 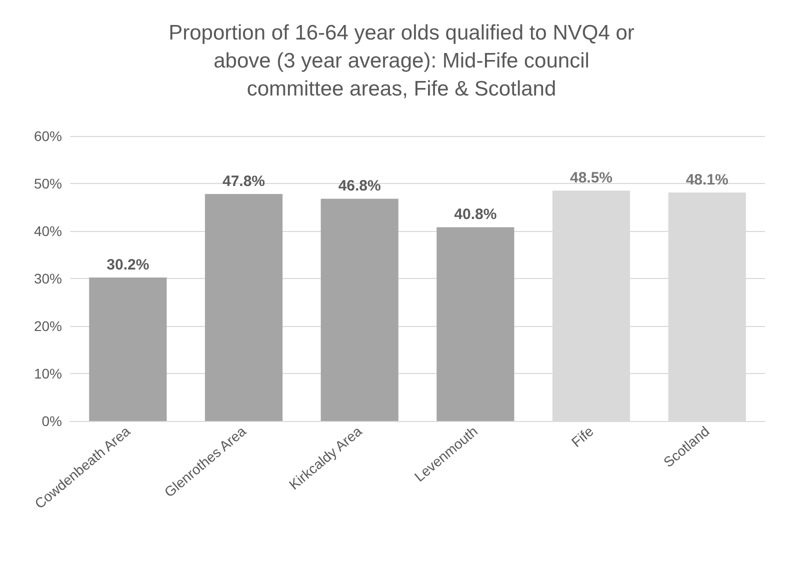 I want to click on y-tick-label: 30%, so click(x=48, y=278).